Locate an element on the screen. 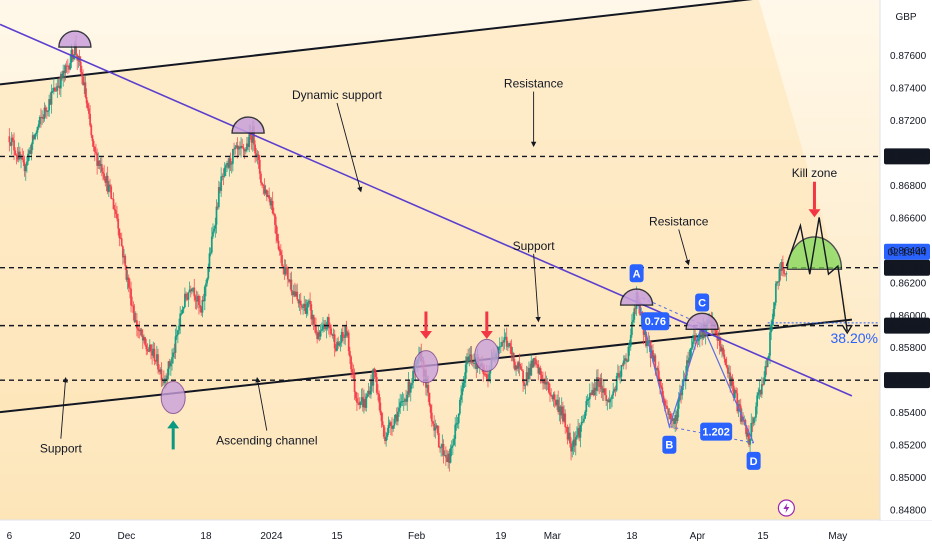  arrow-down-head is located at coordinates (425, 334).